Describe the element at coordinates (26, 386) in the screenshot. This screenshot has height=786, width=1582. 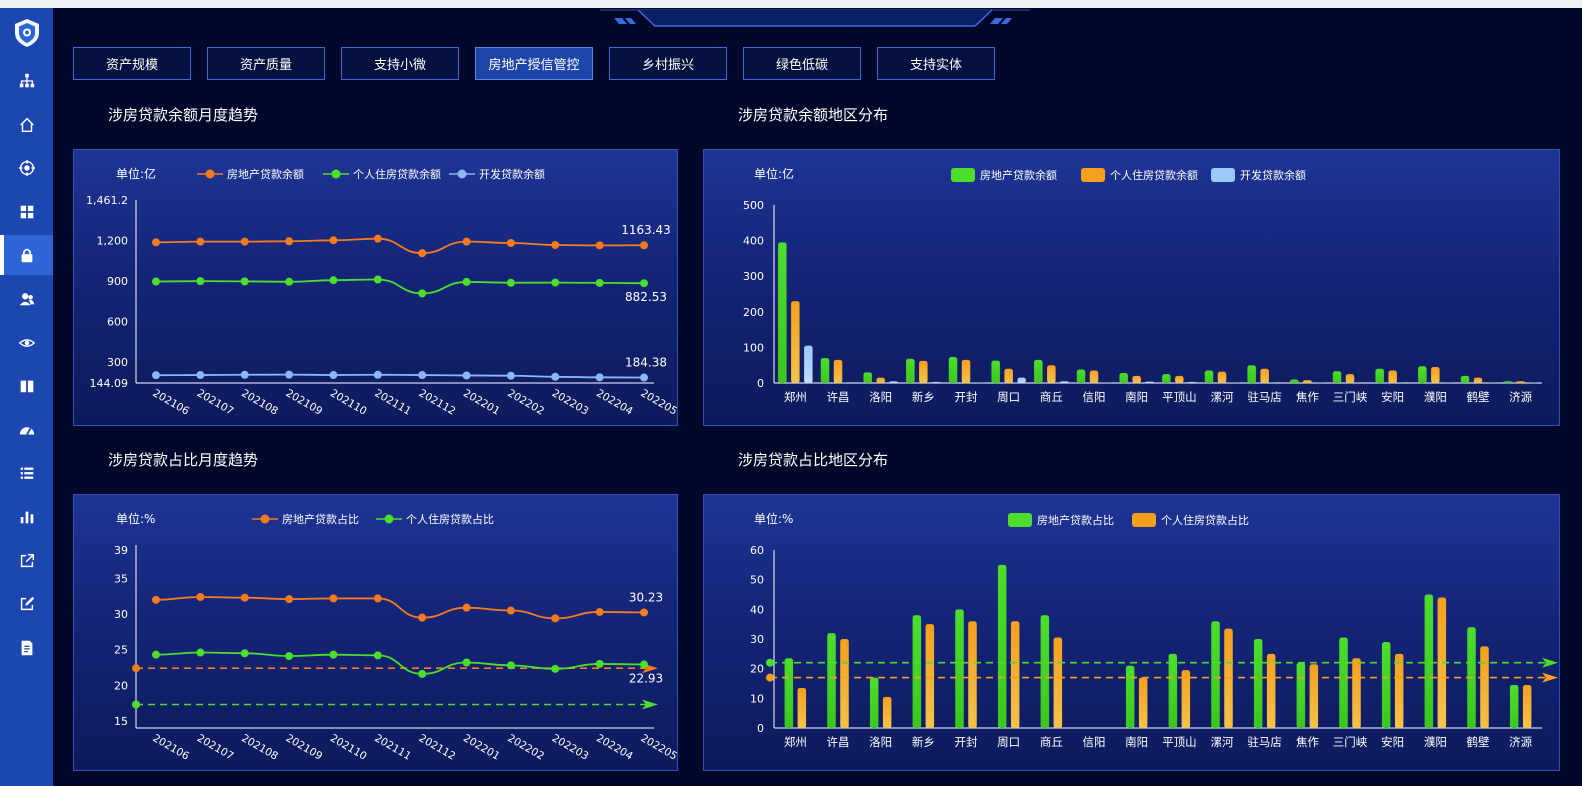
I see `sidebar-item-book` at that location.